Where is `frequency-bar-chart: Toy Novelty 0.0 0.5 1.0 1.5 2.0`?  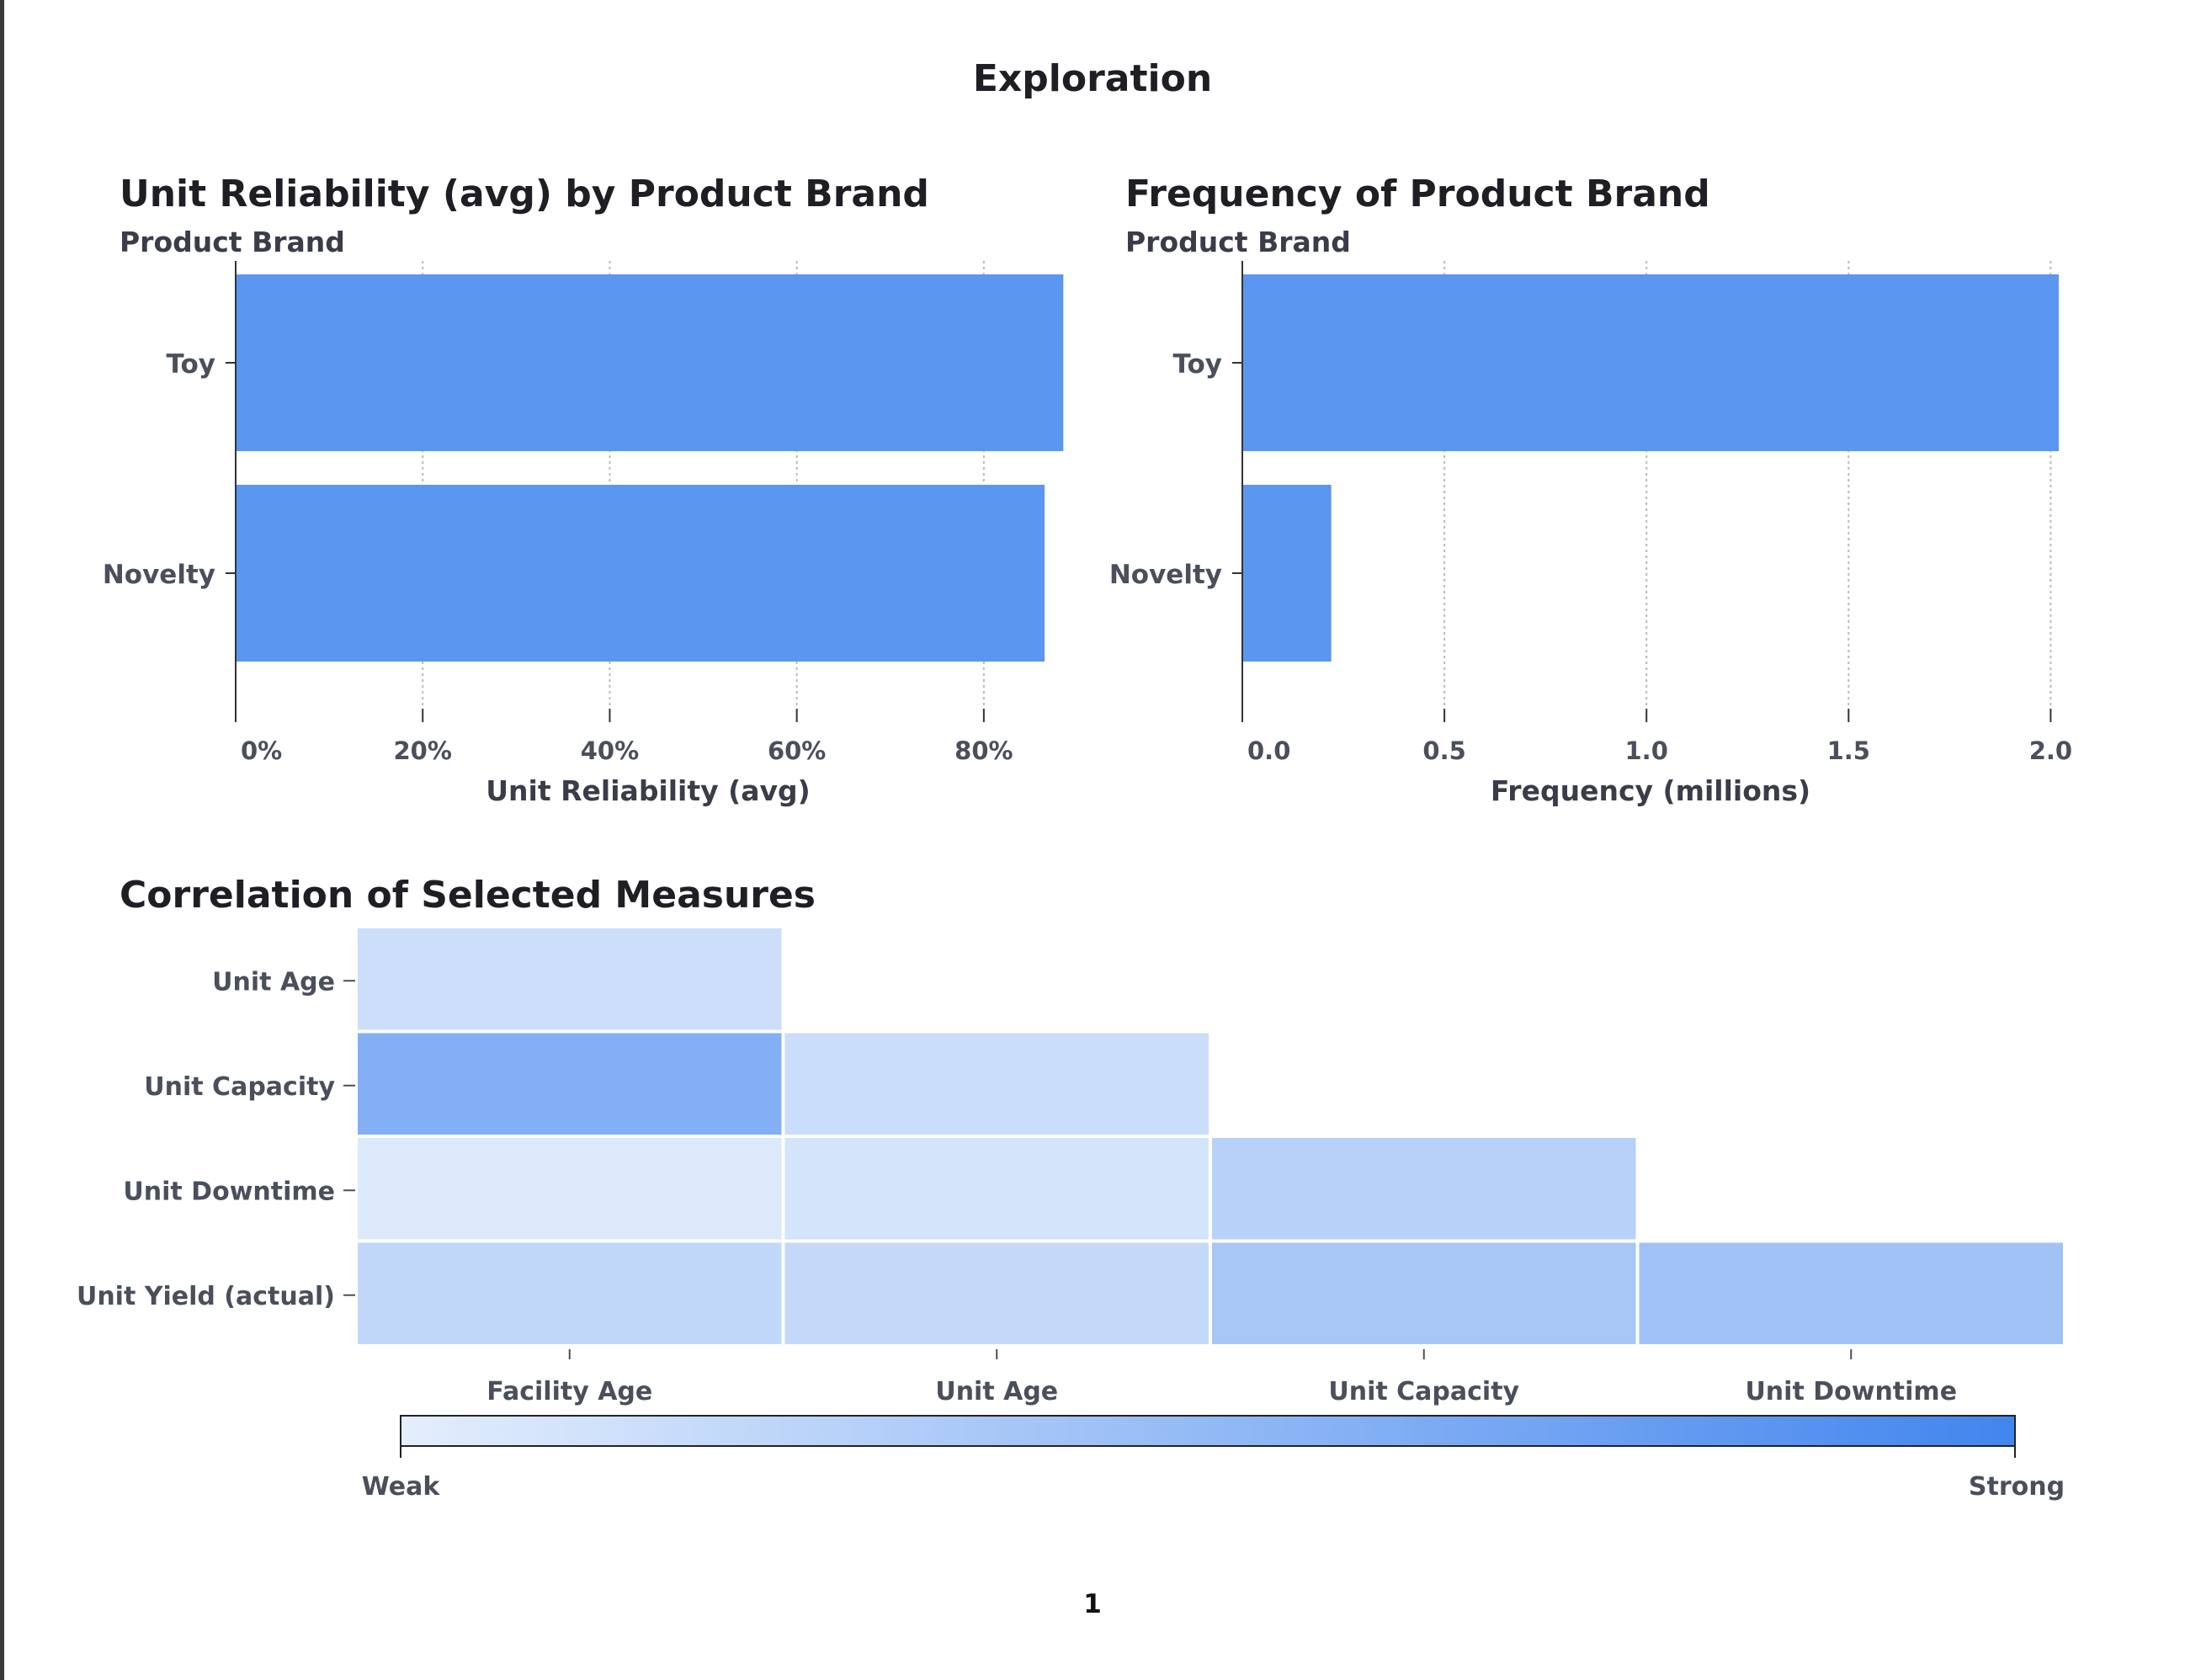 frequency-bar-chart: Toy Novelty 0.0 0.5 1.0 1.5 2.0 is located at coordinates (1591, 513).